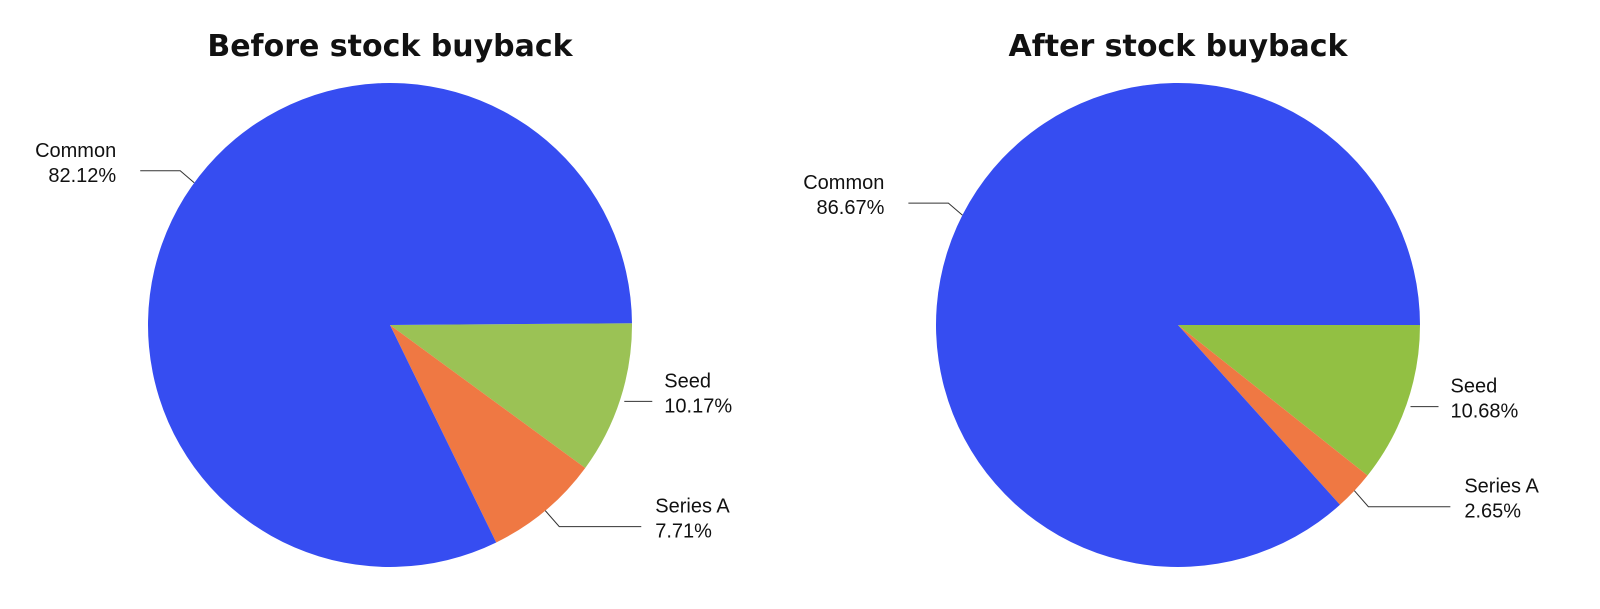 This screenshot has width=1600, height=609. I want to click on chart-title-before: Before stock buyback, so click(390, 46).